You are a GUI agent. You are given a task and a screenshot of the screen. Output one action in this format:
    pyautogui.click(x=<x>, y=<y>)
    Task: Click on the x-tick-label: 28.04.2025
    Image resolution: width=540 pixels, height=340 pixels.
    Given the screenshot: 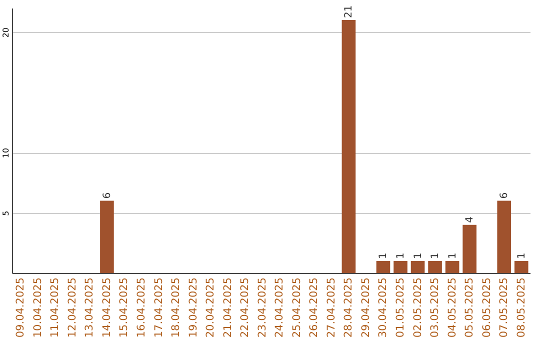 What is the action you would take?
    pyautogui.click(x=348, y=308)
    